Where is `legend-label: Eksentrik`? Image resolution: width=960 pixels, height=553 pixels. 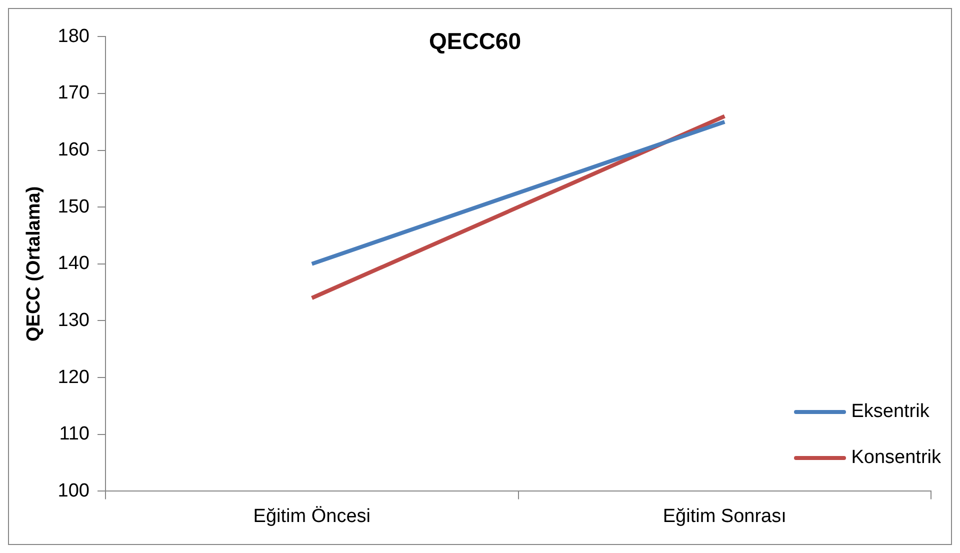 legend-label: Eksentrik is located at coordinates (890, 412).